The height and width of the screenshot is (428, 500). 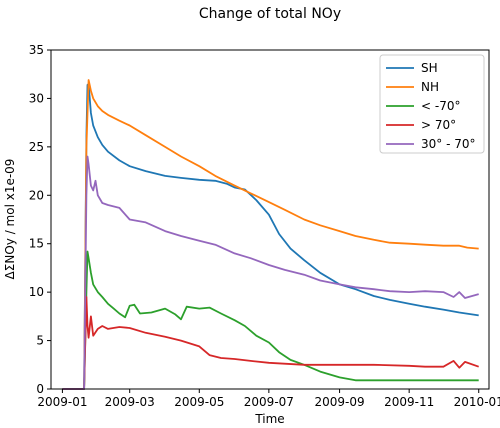 I want to click on x-tick-label: 2009-01, so click(x=62, y=402).